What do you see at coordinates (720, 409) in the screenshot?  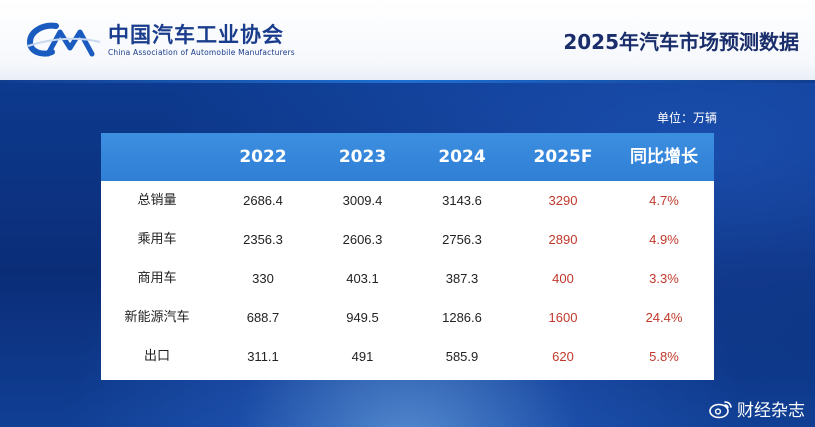 I see `weibo-icon` at bounding box center [720, 409].